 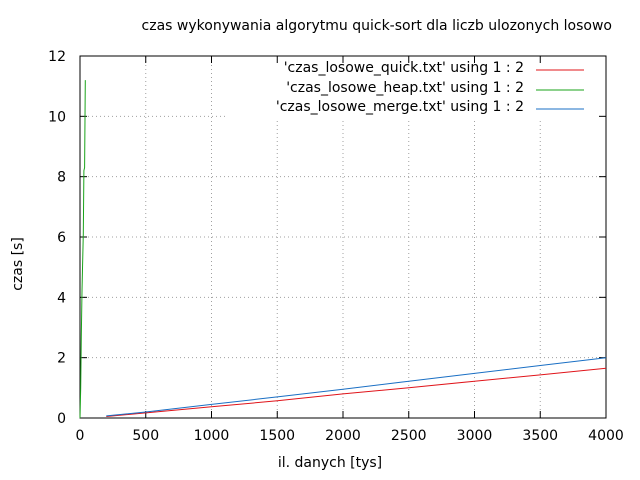 I want to click on x-tick-label: 3500, so click(x=540, y=436).